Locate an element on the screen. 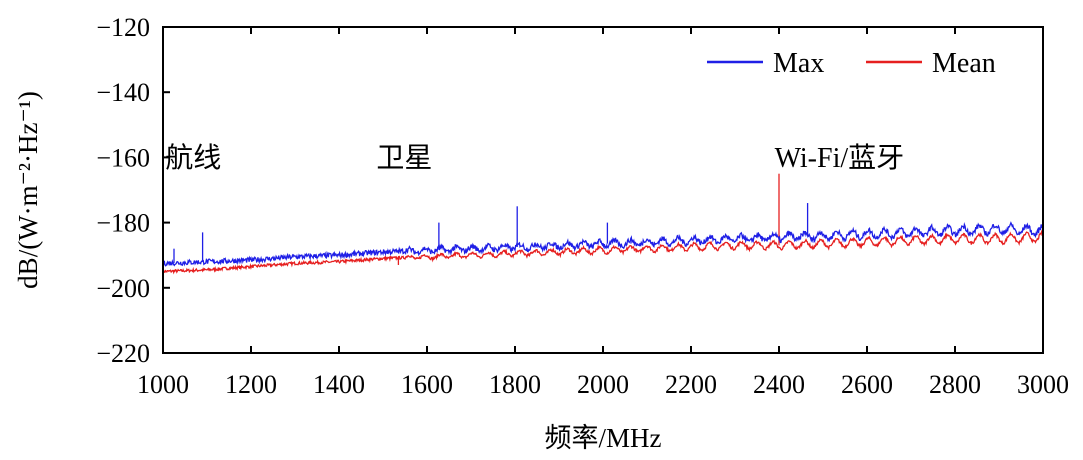 This screenshot has height=460, width=1083. series-line-max is located at coordinates (603, 244).